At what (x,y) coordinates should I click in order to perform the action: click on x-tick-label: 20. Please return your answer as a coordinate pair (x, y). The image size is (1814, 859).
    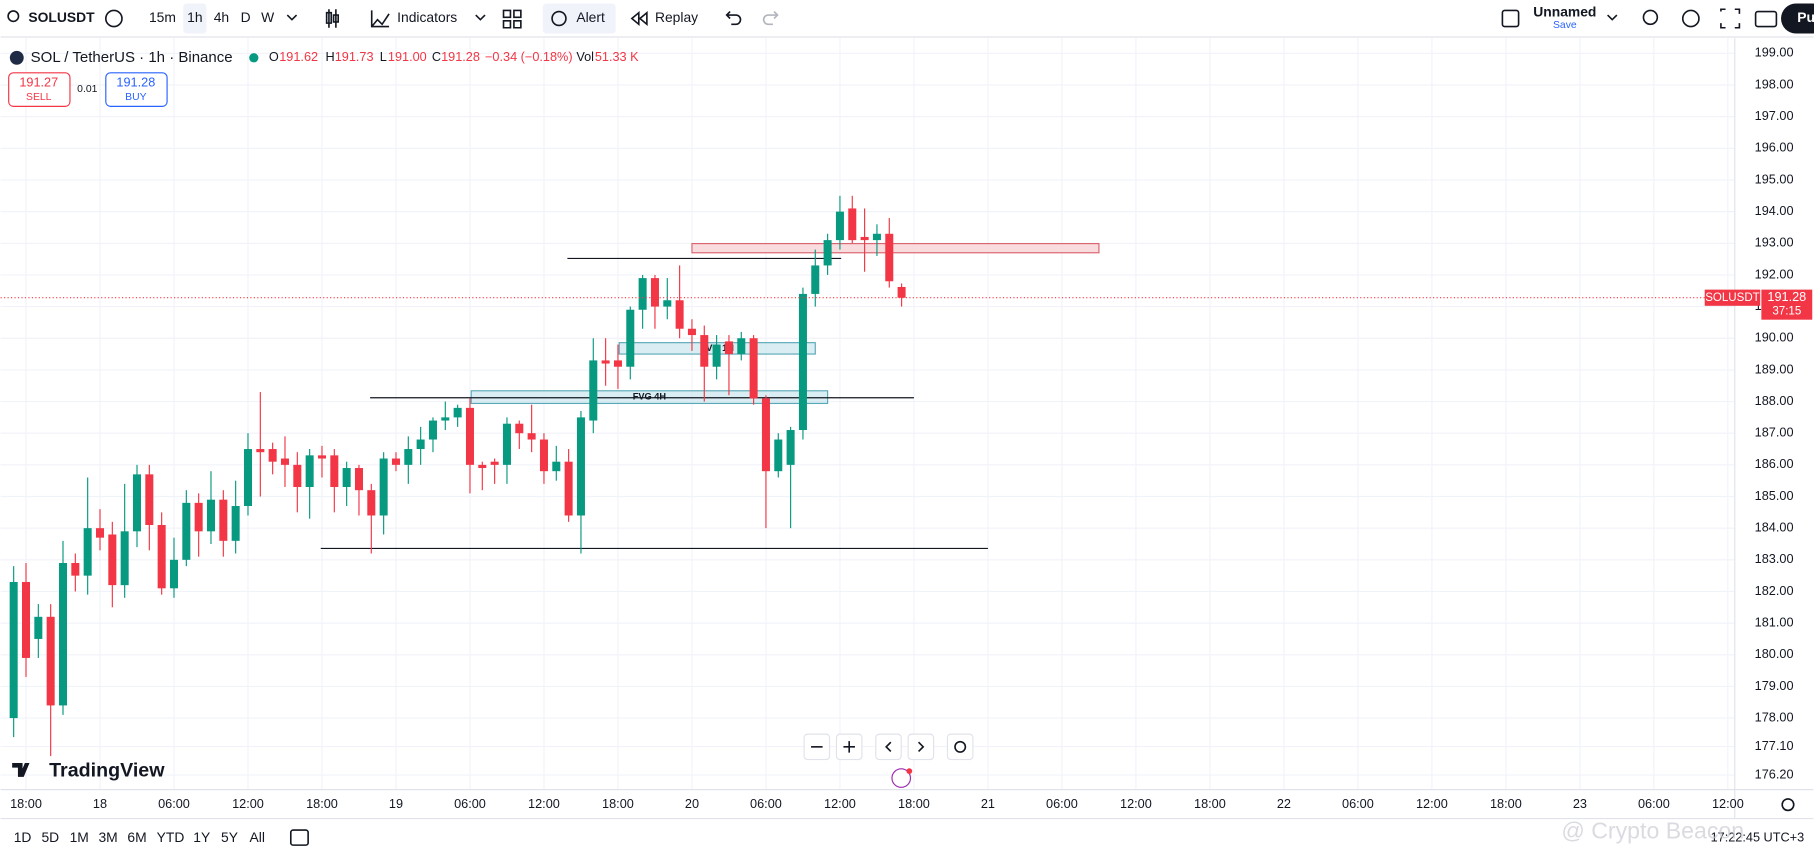
    Looking at the image, I should click on (692, 803).